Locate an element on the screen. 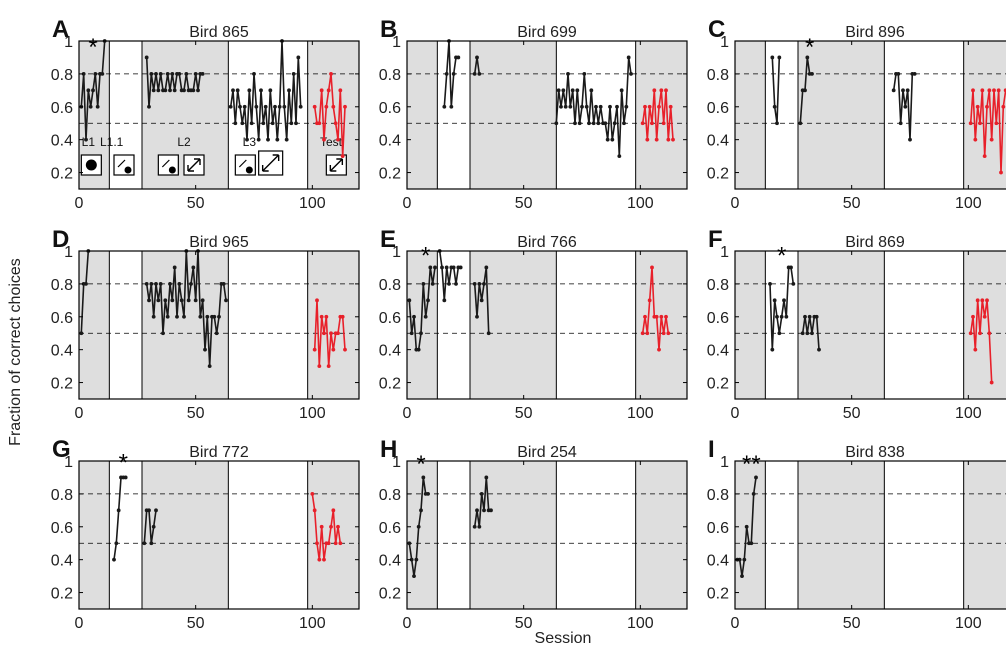 This screenshot has width=1006, height=652. y-tick-label: 0.6 is located at coordinates (390, 528).